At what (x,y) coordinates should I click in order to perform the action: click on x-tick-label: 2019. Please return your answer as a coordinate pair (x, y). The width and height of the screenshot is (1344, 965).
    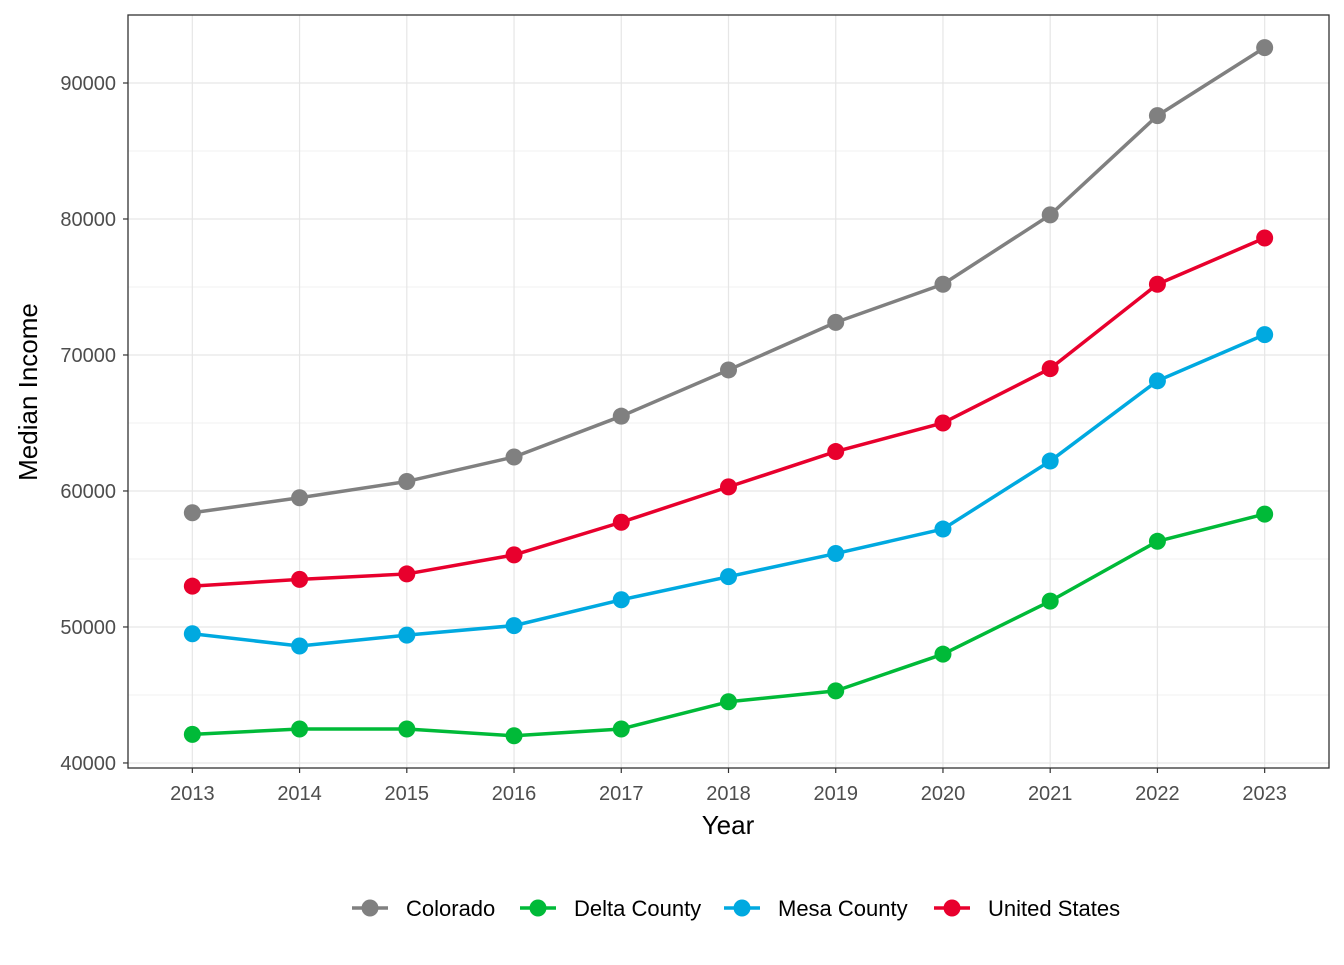
    Looking at the image, I should click on (835, 794).